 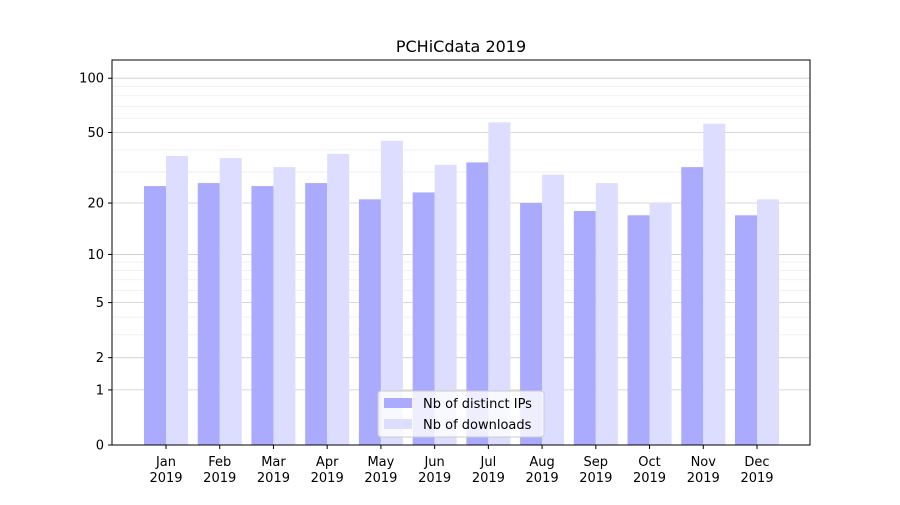 I want to click on x-tick-label: Jul 2019, so click(x=488, y=470).